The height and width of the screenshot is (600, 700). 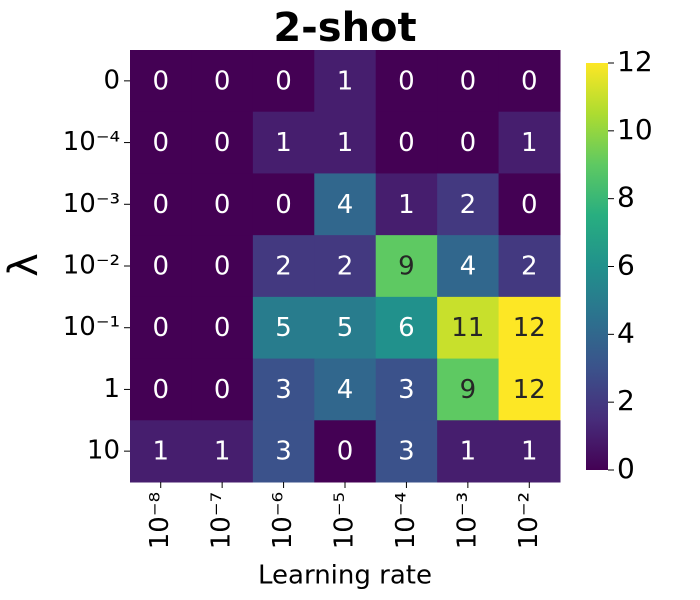 I want to click on y-tick-label: 10, so click(x=103, y=451).